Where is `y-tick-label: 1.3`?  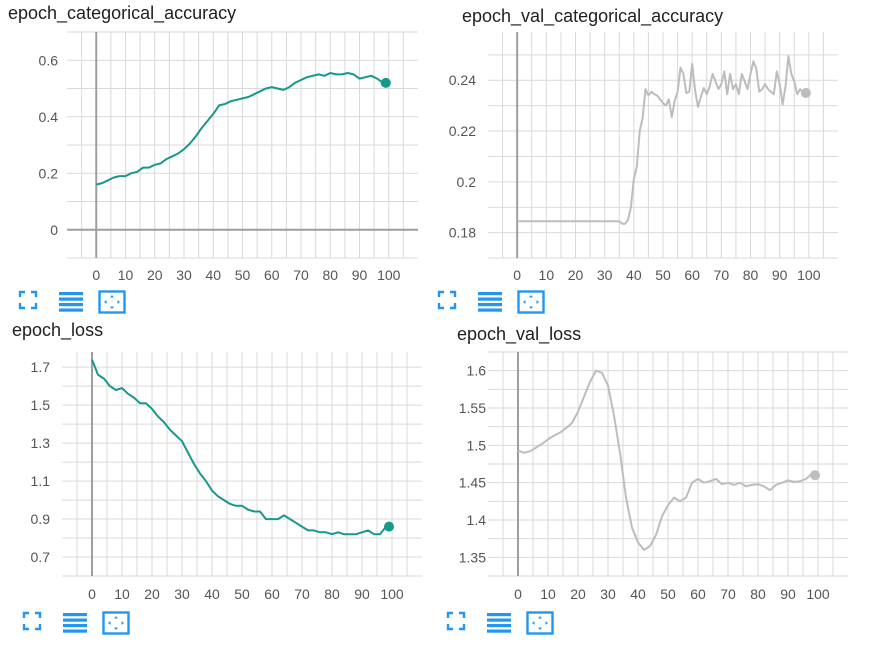
y-tick-label: 1.3 is located at coordinates (41, 443).